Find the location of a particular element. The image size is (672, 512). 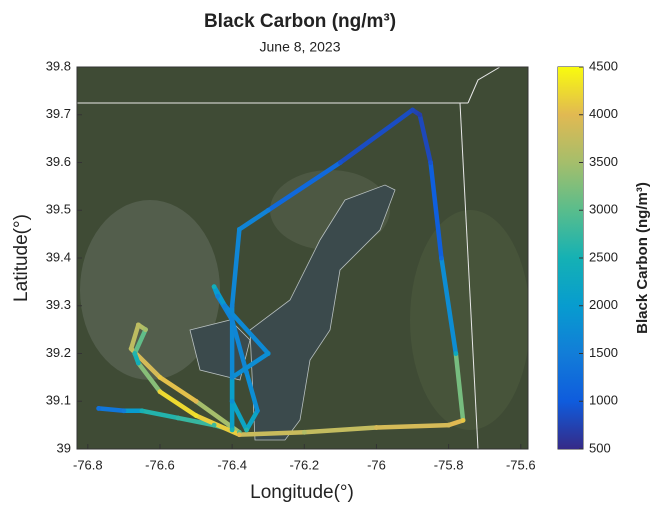

y-tick-label: 39 is located at coordinates (64, 447).